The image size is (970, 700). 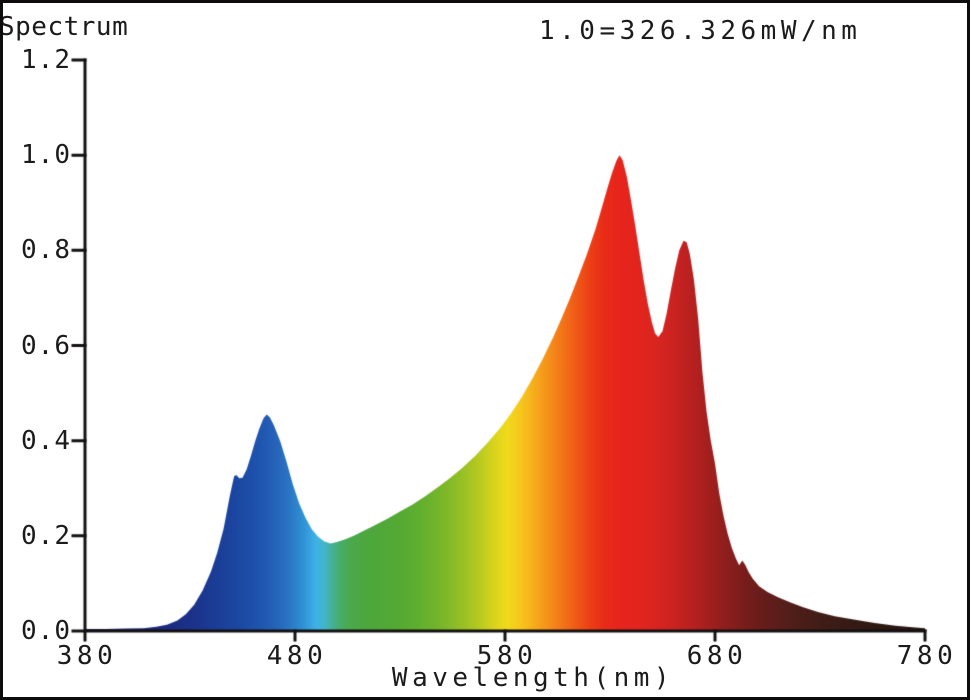 I want to click on x-axis-title: Wavelength(nm), so click(x=533, y=678).